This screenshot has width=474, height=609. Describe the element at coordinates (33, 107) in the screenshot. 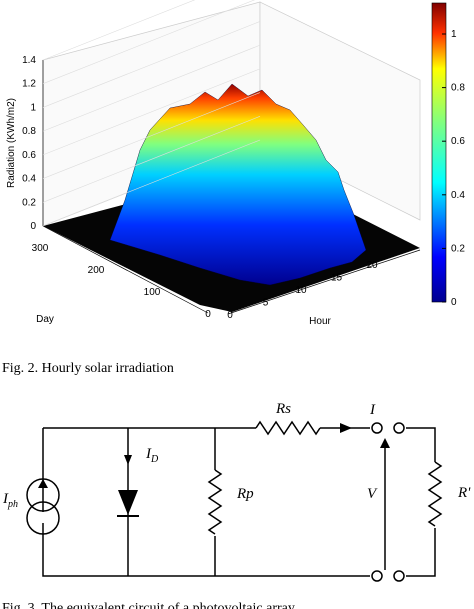

I see `z-tick-label: 1` at that location.